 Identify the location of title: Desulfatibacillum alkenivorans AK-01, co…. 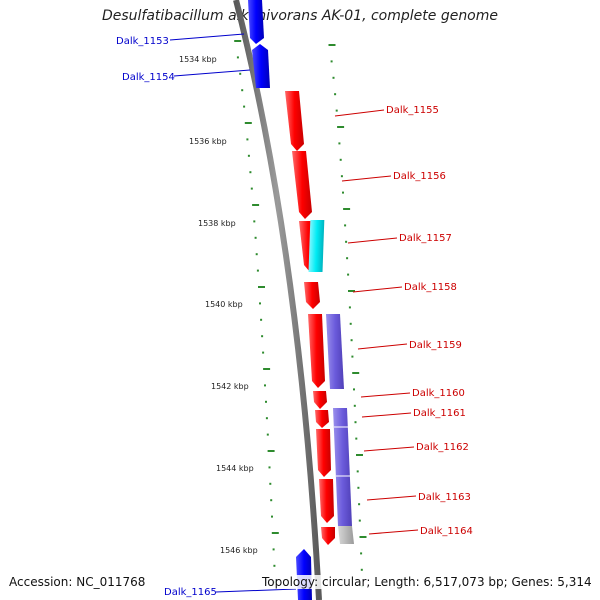
(300, 16).